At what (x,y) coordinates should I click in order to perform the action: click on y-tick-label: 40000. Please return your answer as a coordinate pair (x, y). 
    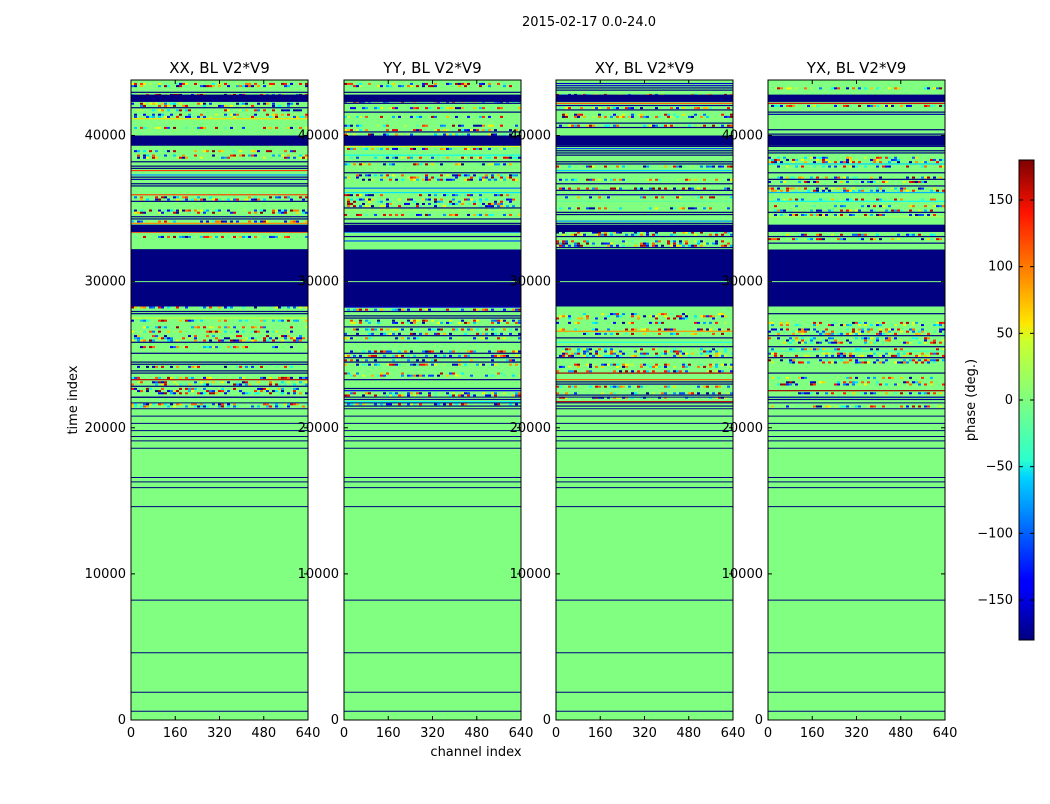
    Looking at the image, I should click on (318, 136).